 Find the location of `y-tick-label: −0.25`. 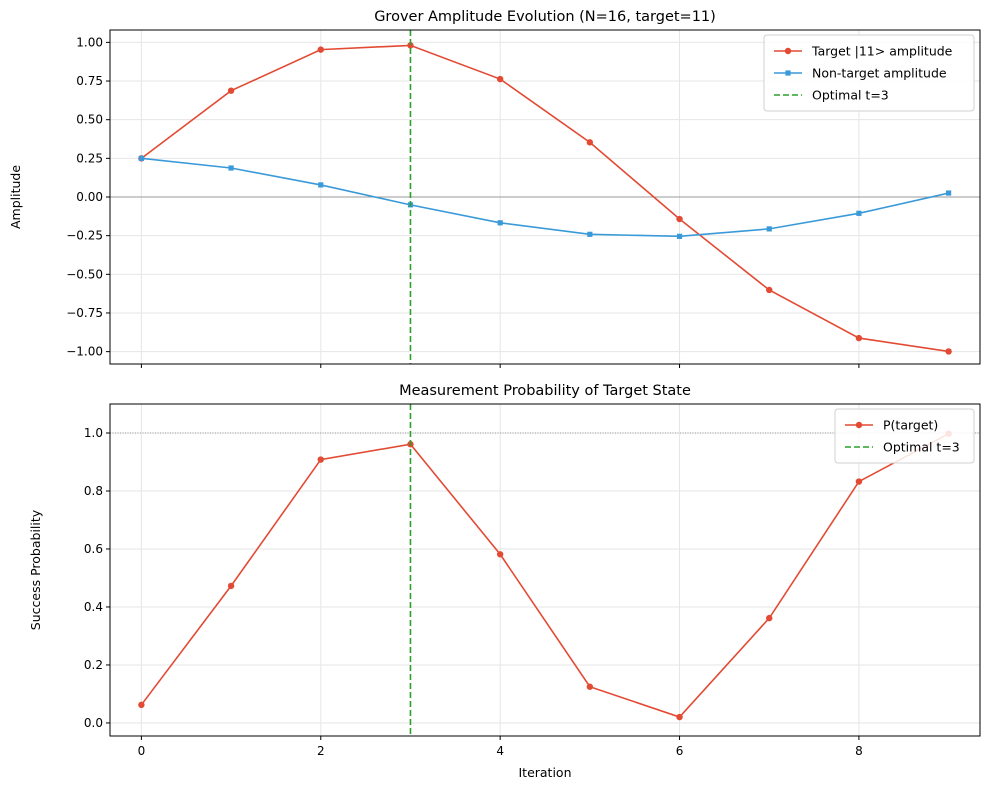

y-tick-label: −0.25 is located at coordinates (84, 236).